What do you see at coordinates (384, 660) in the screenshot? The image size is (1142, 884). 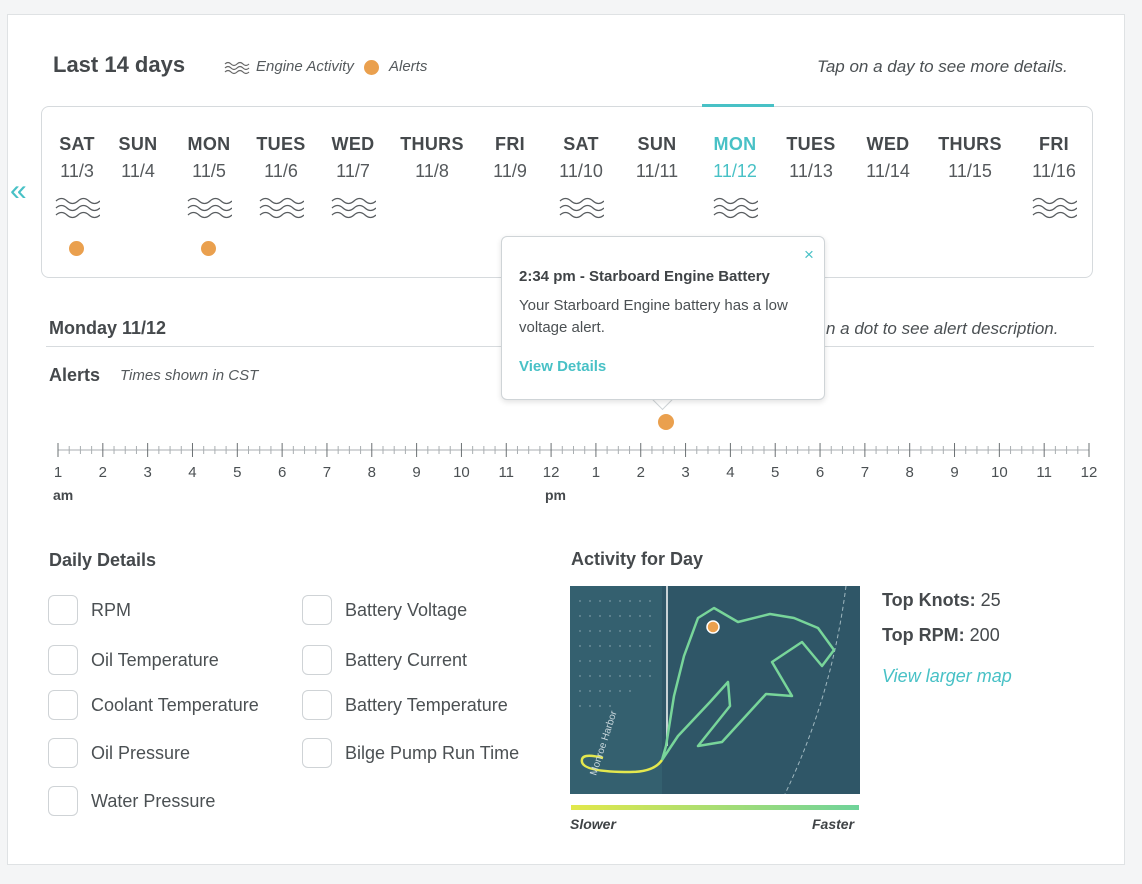 I see `detail-option-battery-current: Battery Current` at bounding box center [384, 660].